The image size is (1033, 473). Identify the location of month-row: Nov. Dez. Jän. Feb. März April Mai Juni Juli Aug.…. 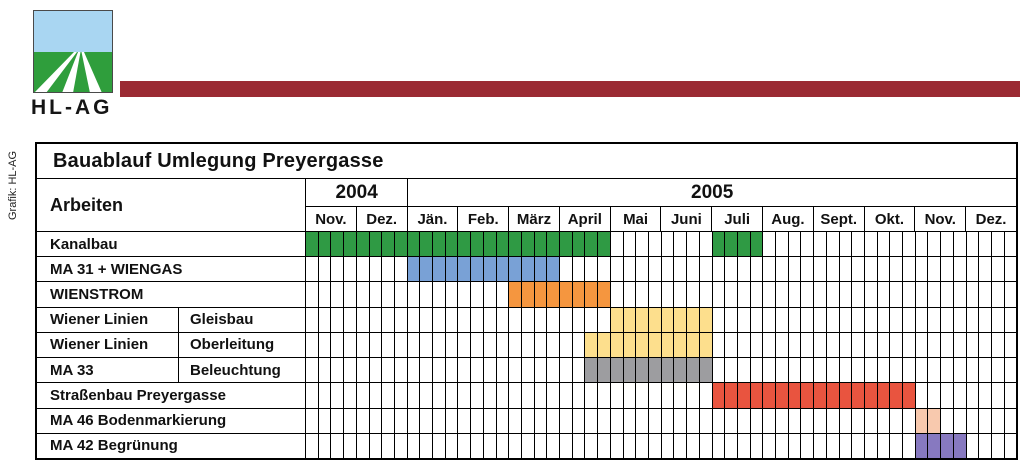
(661, 218).